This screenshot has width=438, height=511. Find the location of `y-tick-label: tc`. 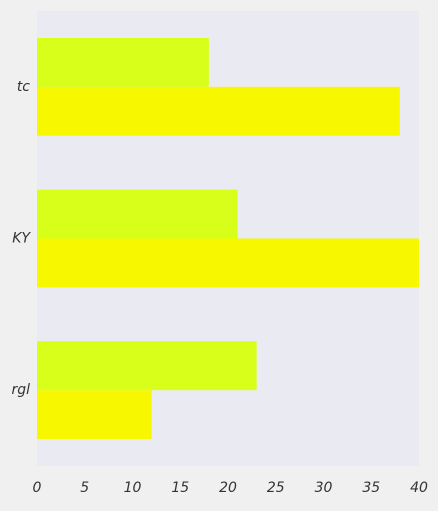

y-tick-label: tc is located at coordinates (23, 87).